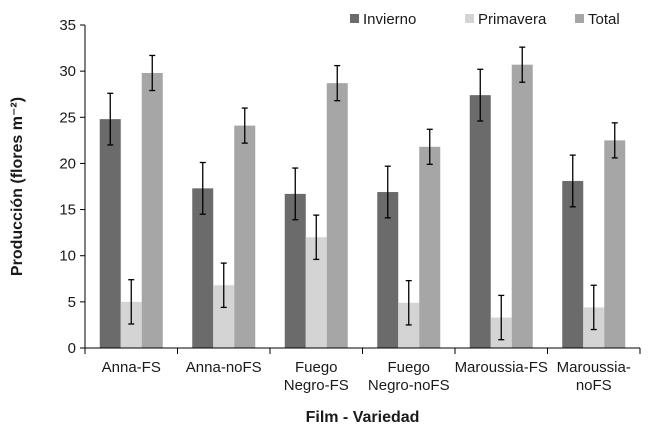  I want to click on y-tick-label: 30, so click(67, 71).